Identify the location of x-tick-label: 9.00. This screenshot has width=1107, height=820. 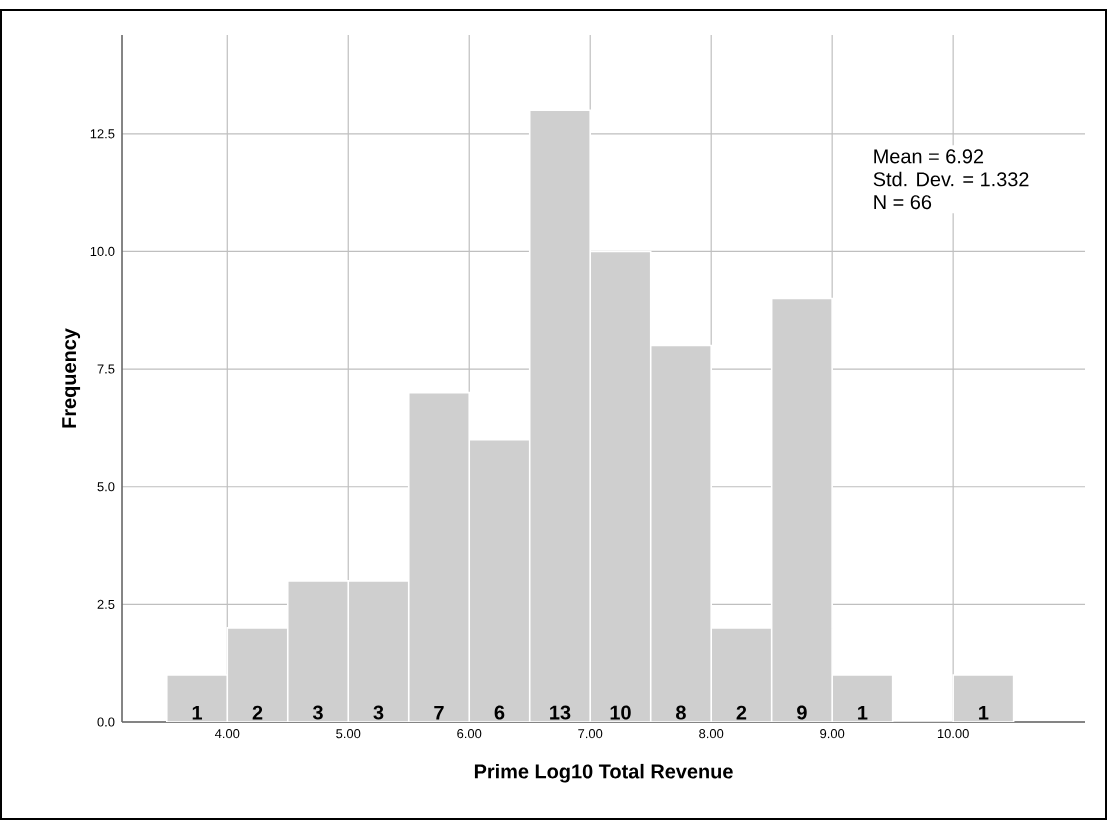
(832, 734).